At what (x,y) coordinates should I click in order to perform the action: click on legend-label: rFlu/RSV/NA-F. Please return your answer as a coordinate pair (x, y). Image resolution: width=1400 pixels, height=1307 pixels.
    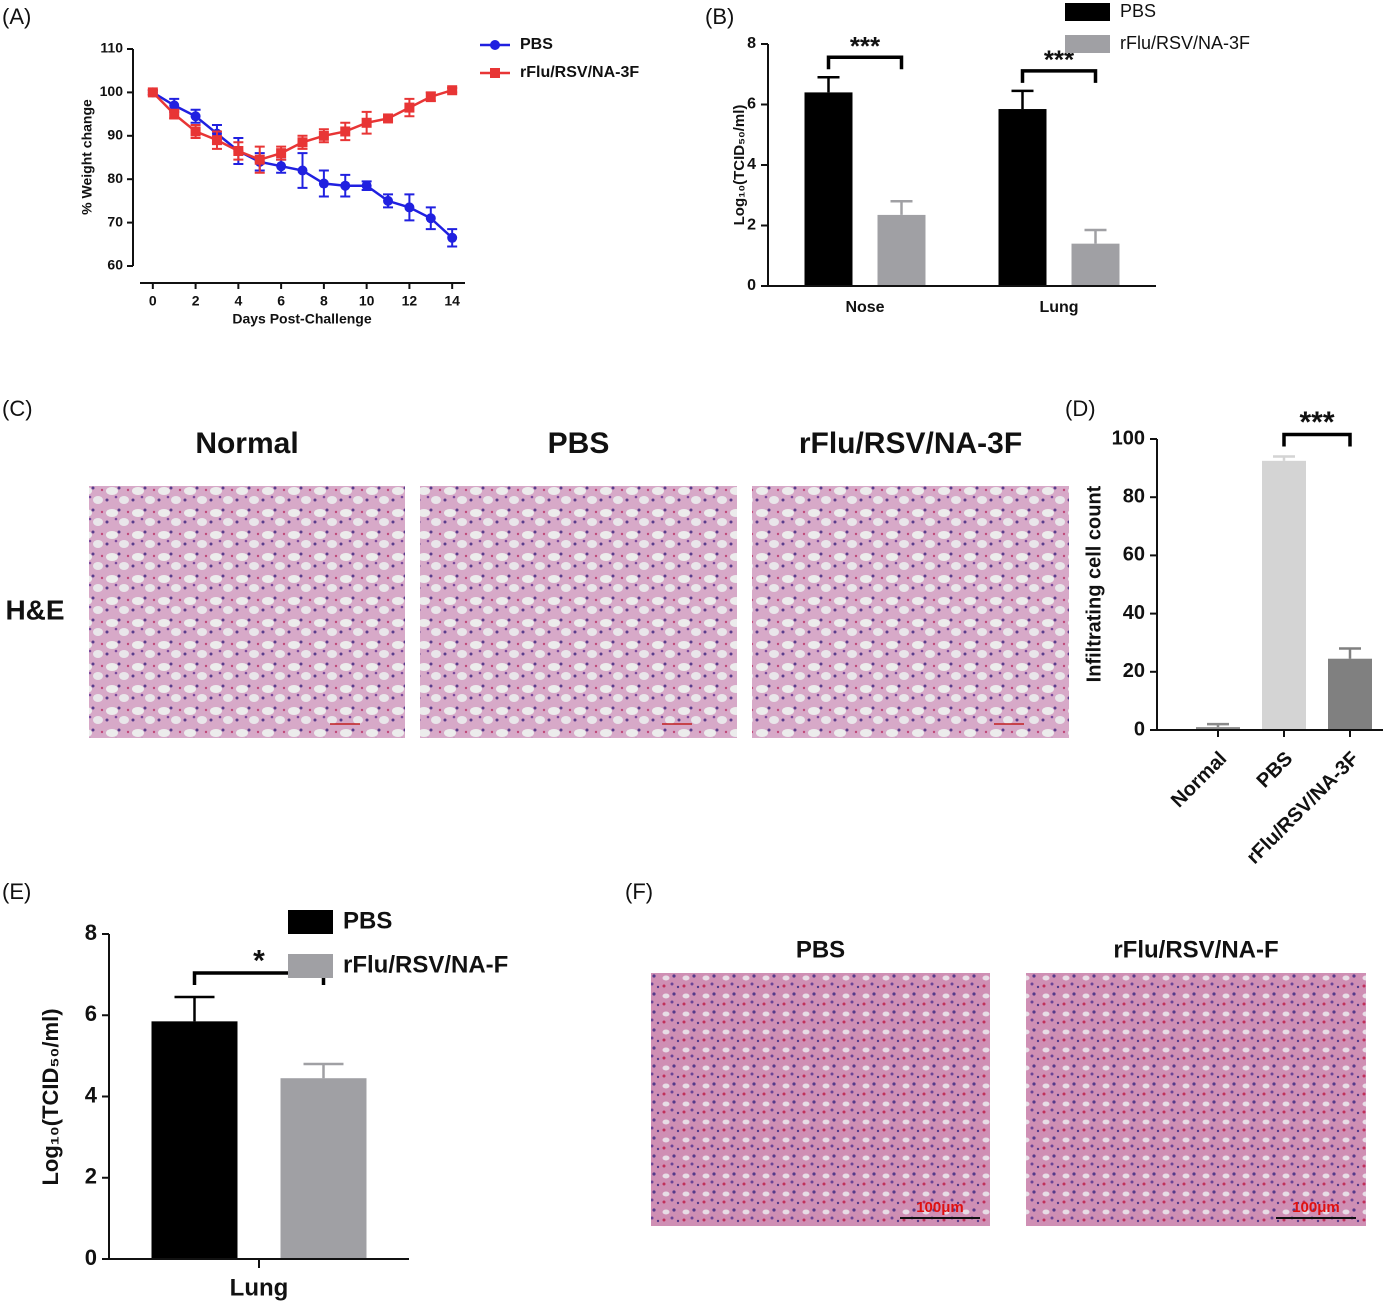
    Looking at the image, I should click on (425, 964).